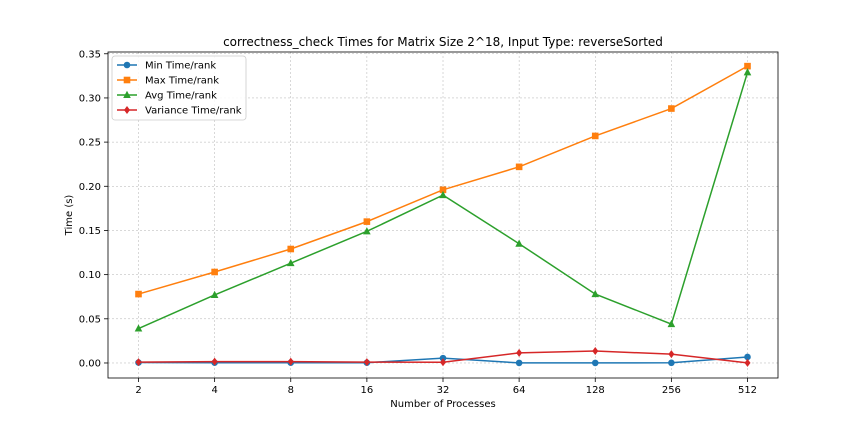 This screenshot has width=864, height=432. I want to click on y-axis-label: Time (s), so click(69, 216).